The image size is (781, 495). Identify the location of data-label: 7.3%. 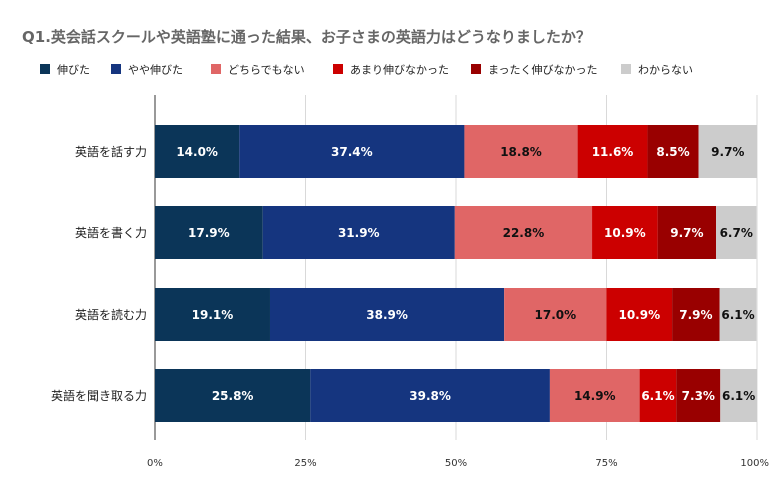
(698, 396).